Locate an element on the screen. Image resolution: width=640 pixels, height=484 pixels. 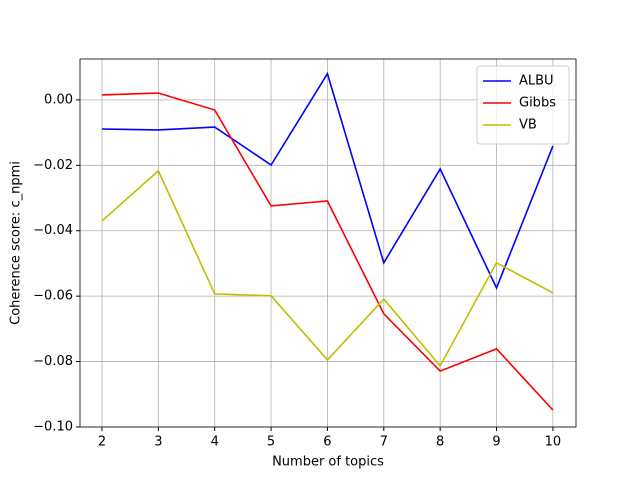
y-axis-label: Coherence score: c_npmi is located at coordinates (16, 243).